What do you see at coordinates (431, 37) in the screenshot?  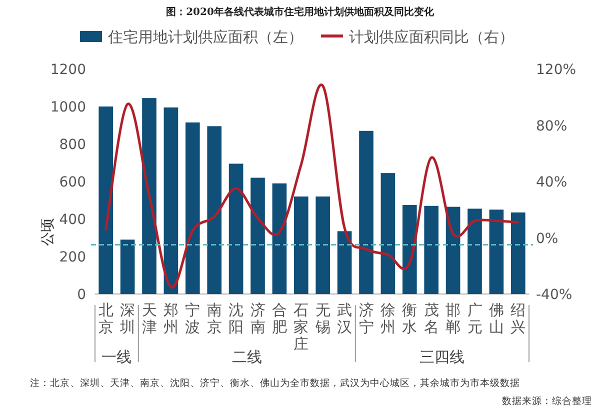 I see `legend-label: 计划供应面积同比（右）` at bounding box center [431, 37].